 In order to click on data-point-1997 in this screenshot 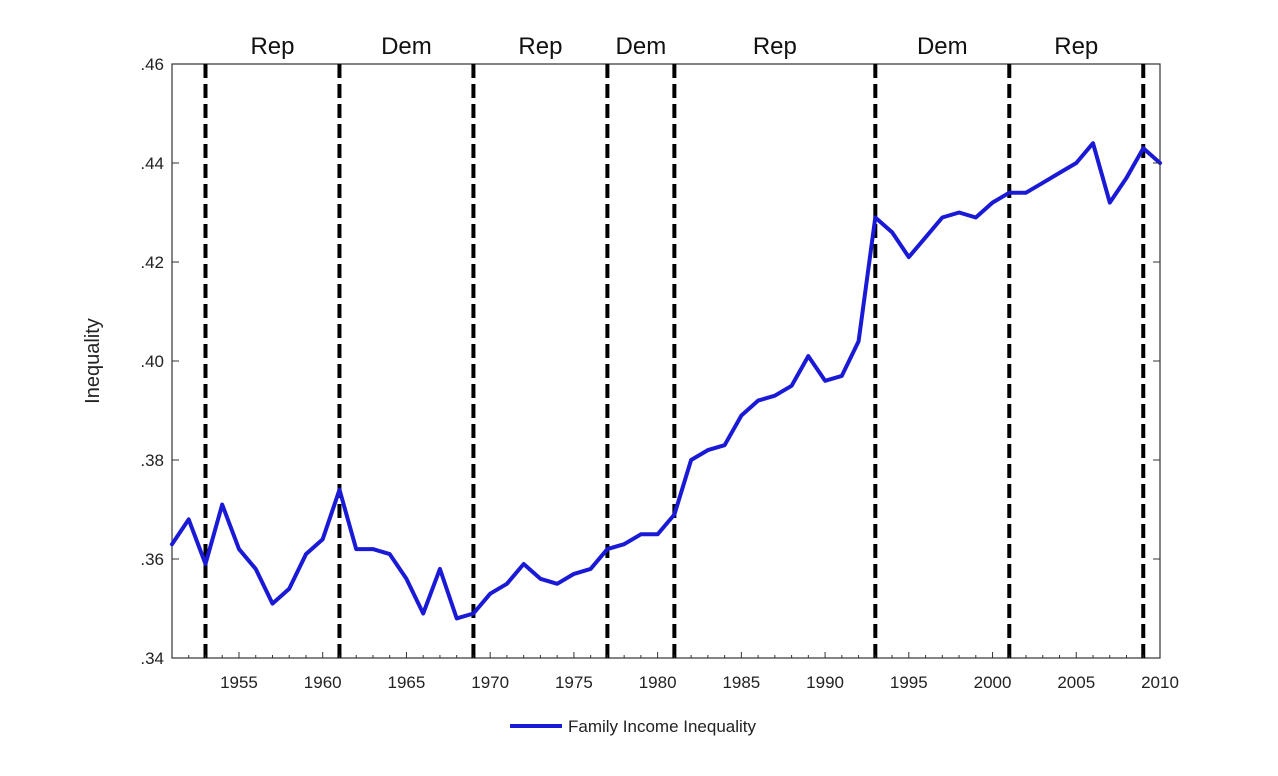, I will do `click(942, 217)`.